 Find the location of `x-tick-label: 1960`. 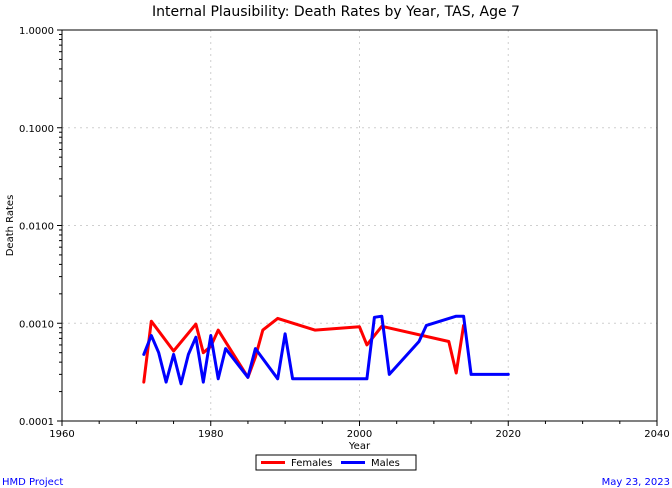

x-tick-label: 1960 is located at coordinates (61, 434).